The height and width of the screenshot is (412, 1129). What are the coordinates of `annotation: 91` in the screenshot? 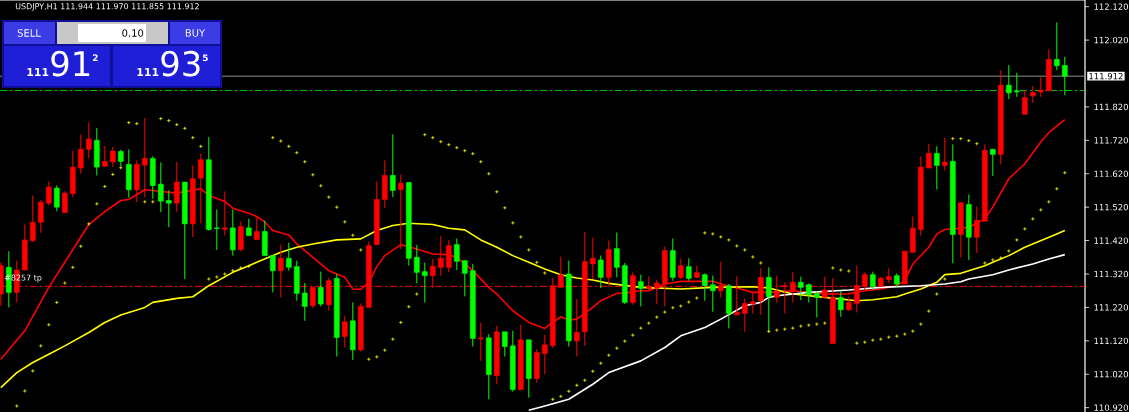 It's located at (70, 63).